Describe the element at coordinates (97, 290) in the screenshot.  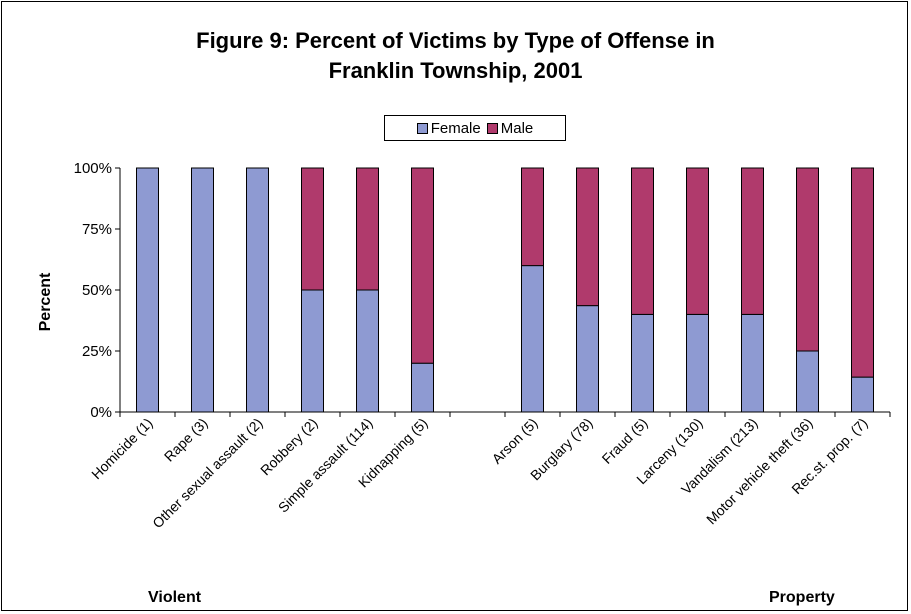
I see `y-tick-label: 50%` at that location.